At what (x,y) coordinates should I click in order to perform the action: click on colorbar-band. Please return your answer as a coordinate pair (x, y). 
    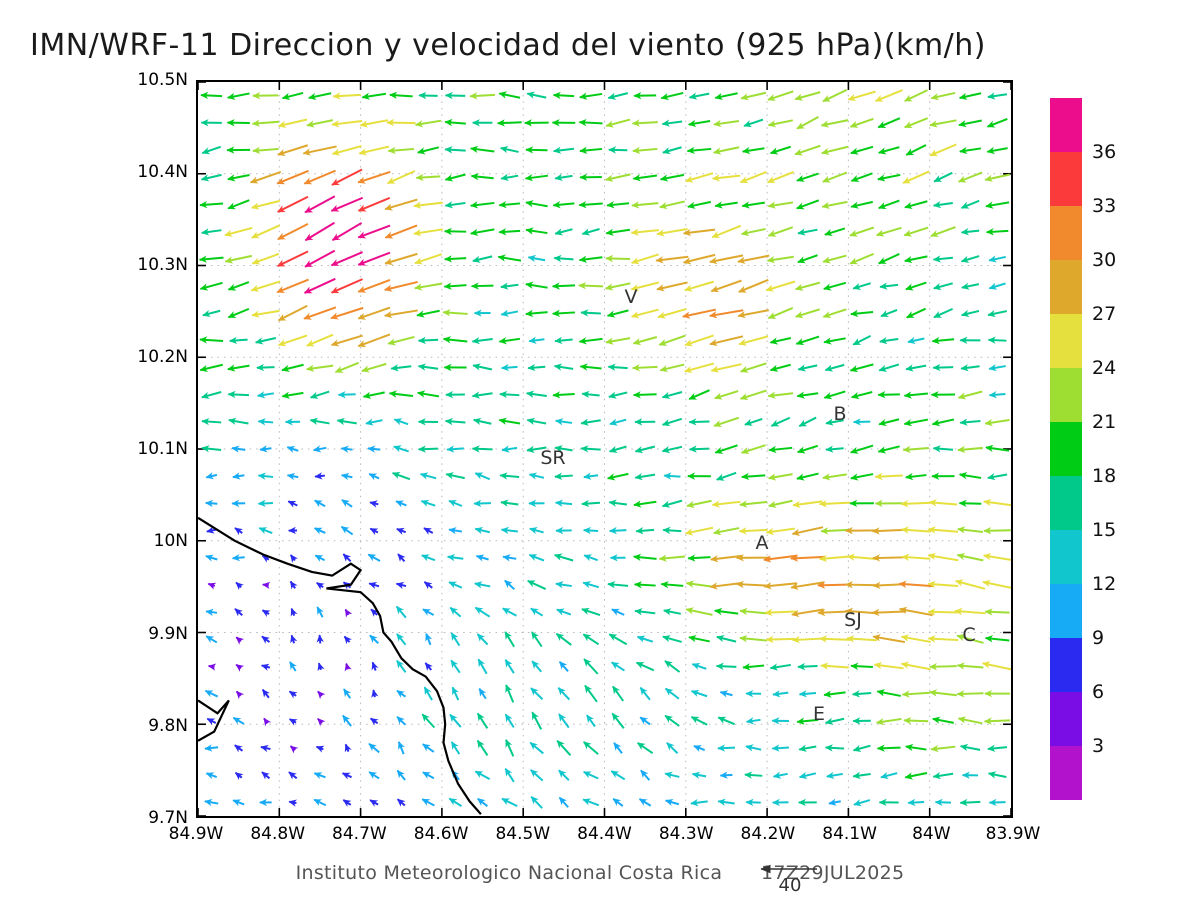
    Looking at the image, I should click on (1066, 125).